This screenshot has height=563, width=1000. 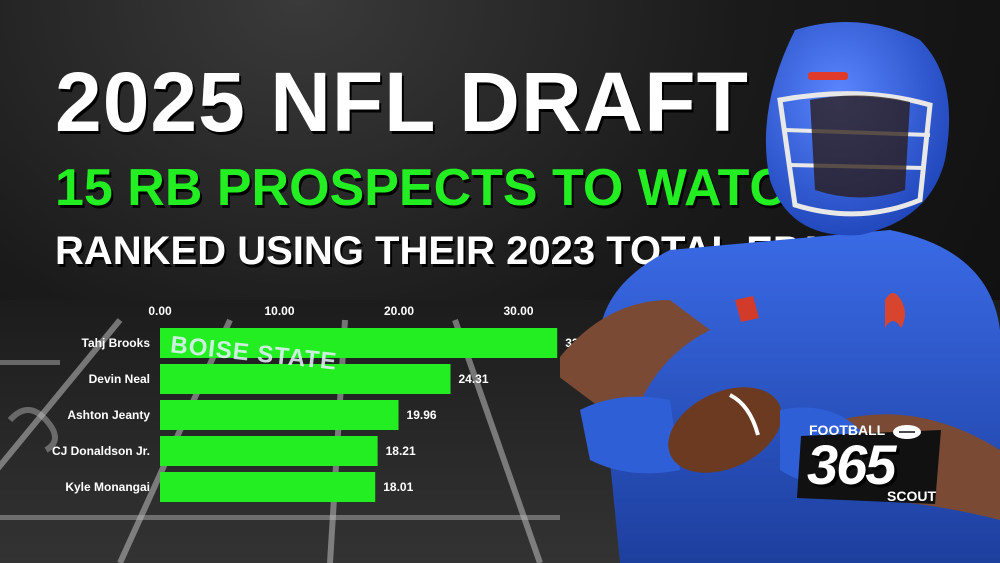 I want to click on logo-number: 365, so click(x=850, y=464).